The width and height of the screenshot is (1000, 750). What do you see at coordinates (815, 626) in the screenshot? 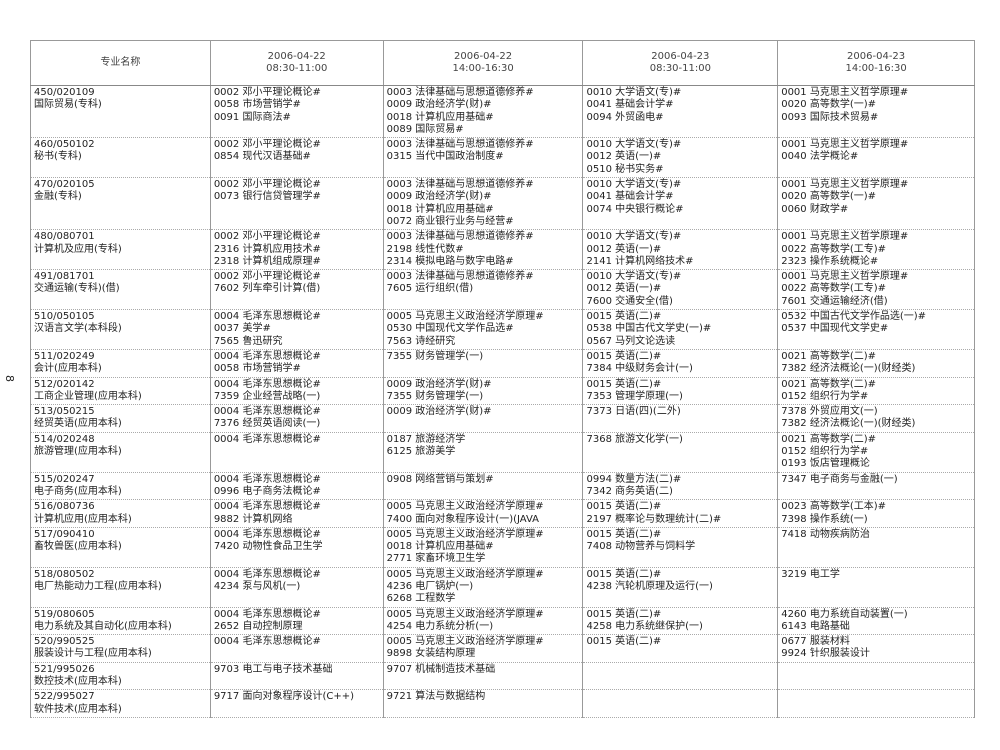
I see `exam-entry: 6143 电路基础` at bounding box center [815, 626].